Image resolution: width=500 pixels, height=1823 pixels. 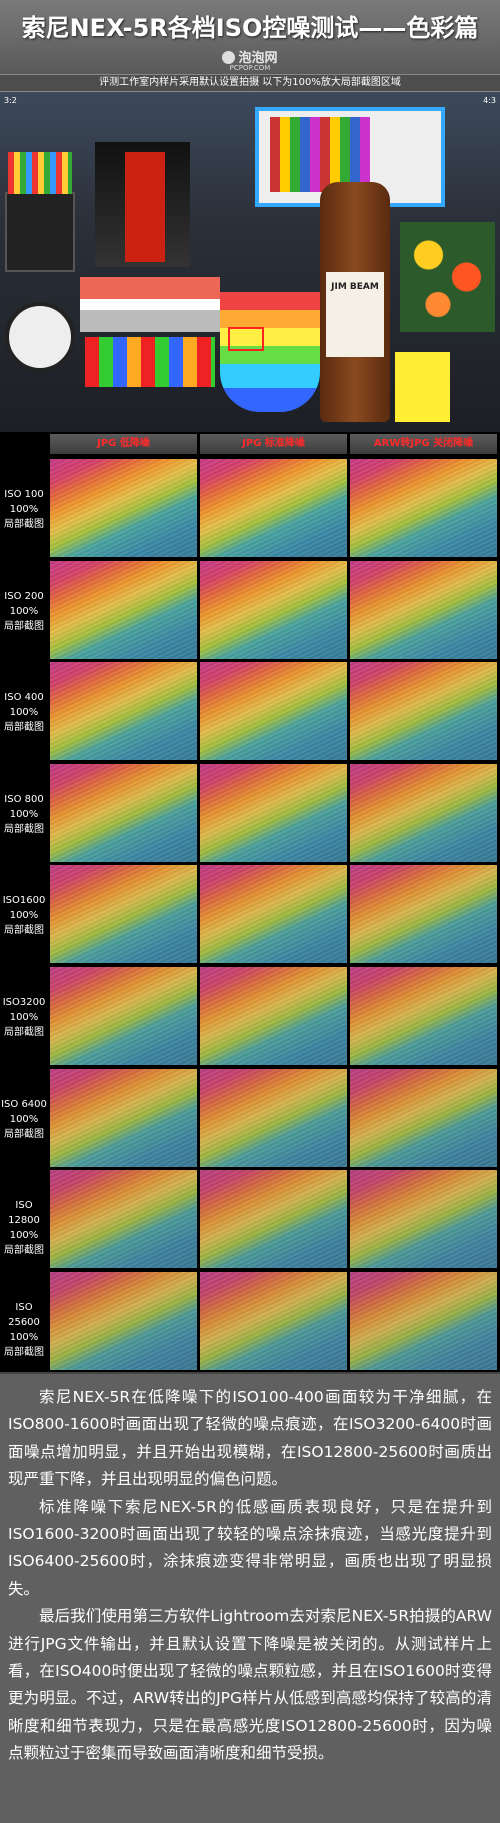 I want to click on row-label-iso: ISO 6400, so click(x=24, y=1104).